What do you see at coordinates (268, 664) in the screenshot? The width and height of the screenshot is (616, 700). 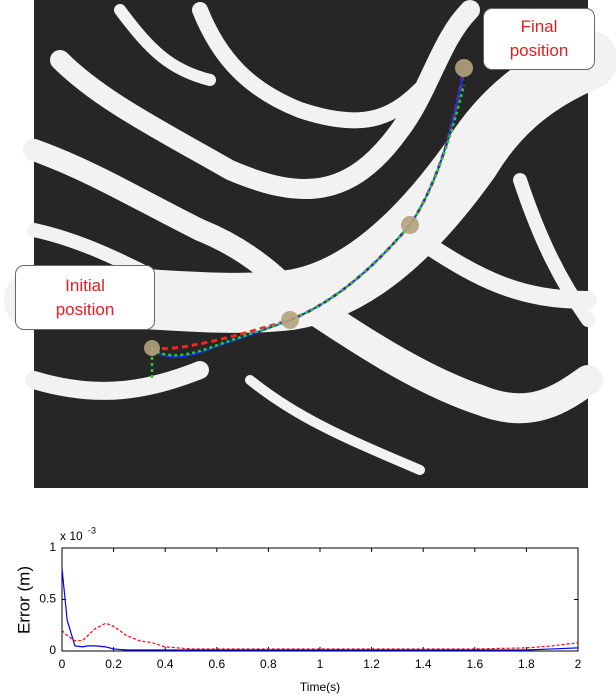 I see `x-tick-label: 0.8` at bounding box center [268, 664].